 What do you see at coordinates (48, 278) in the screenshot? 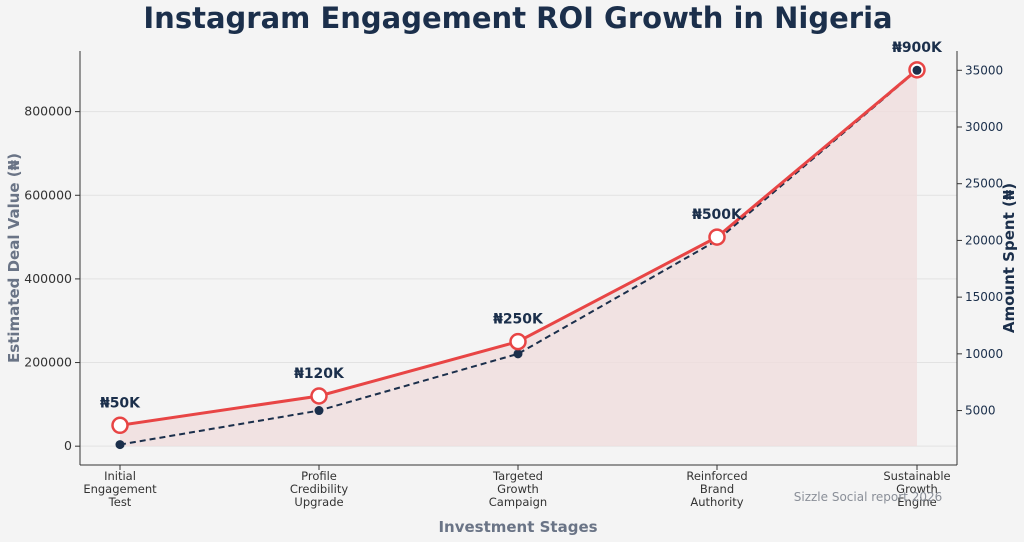
I see `left-tick-label: 400000` at bounding box center [48, 278].